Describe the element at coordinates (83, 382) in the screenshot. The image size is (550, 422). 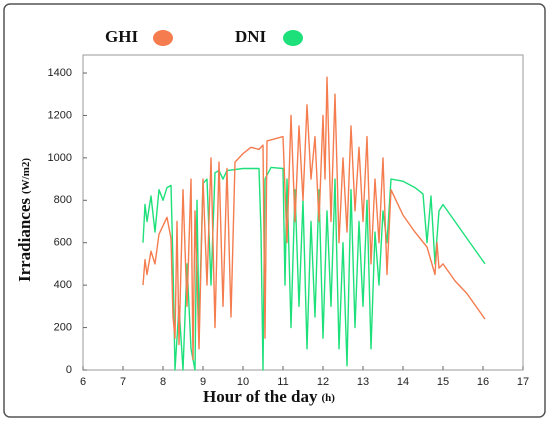
I see `x-tick-label: 6` at that location.